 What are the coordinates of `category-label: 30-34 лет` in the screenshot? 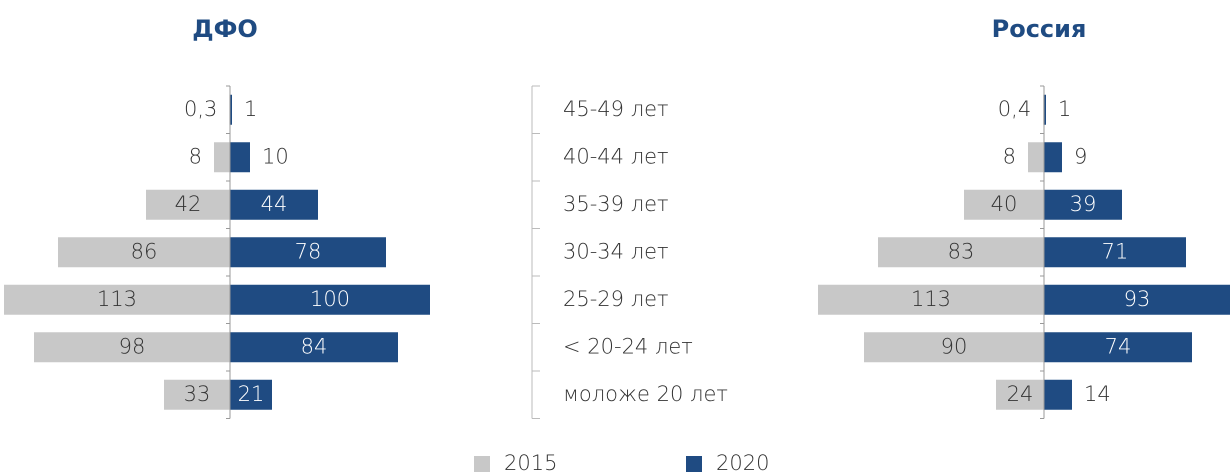 It's located at (616, 251).